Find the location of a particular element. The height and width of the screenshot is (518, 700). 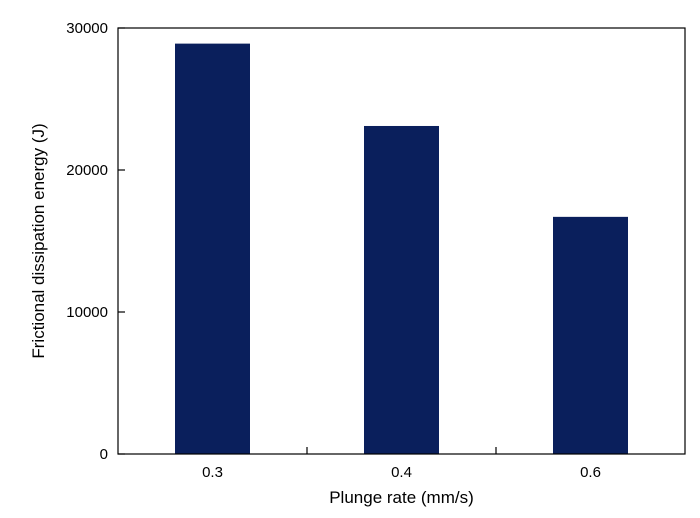

x-tick-label: 0.4 is located at coordinates (401, 472).